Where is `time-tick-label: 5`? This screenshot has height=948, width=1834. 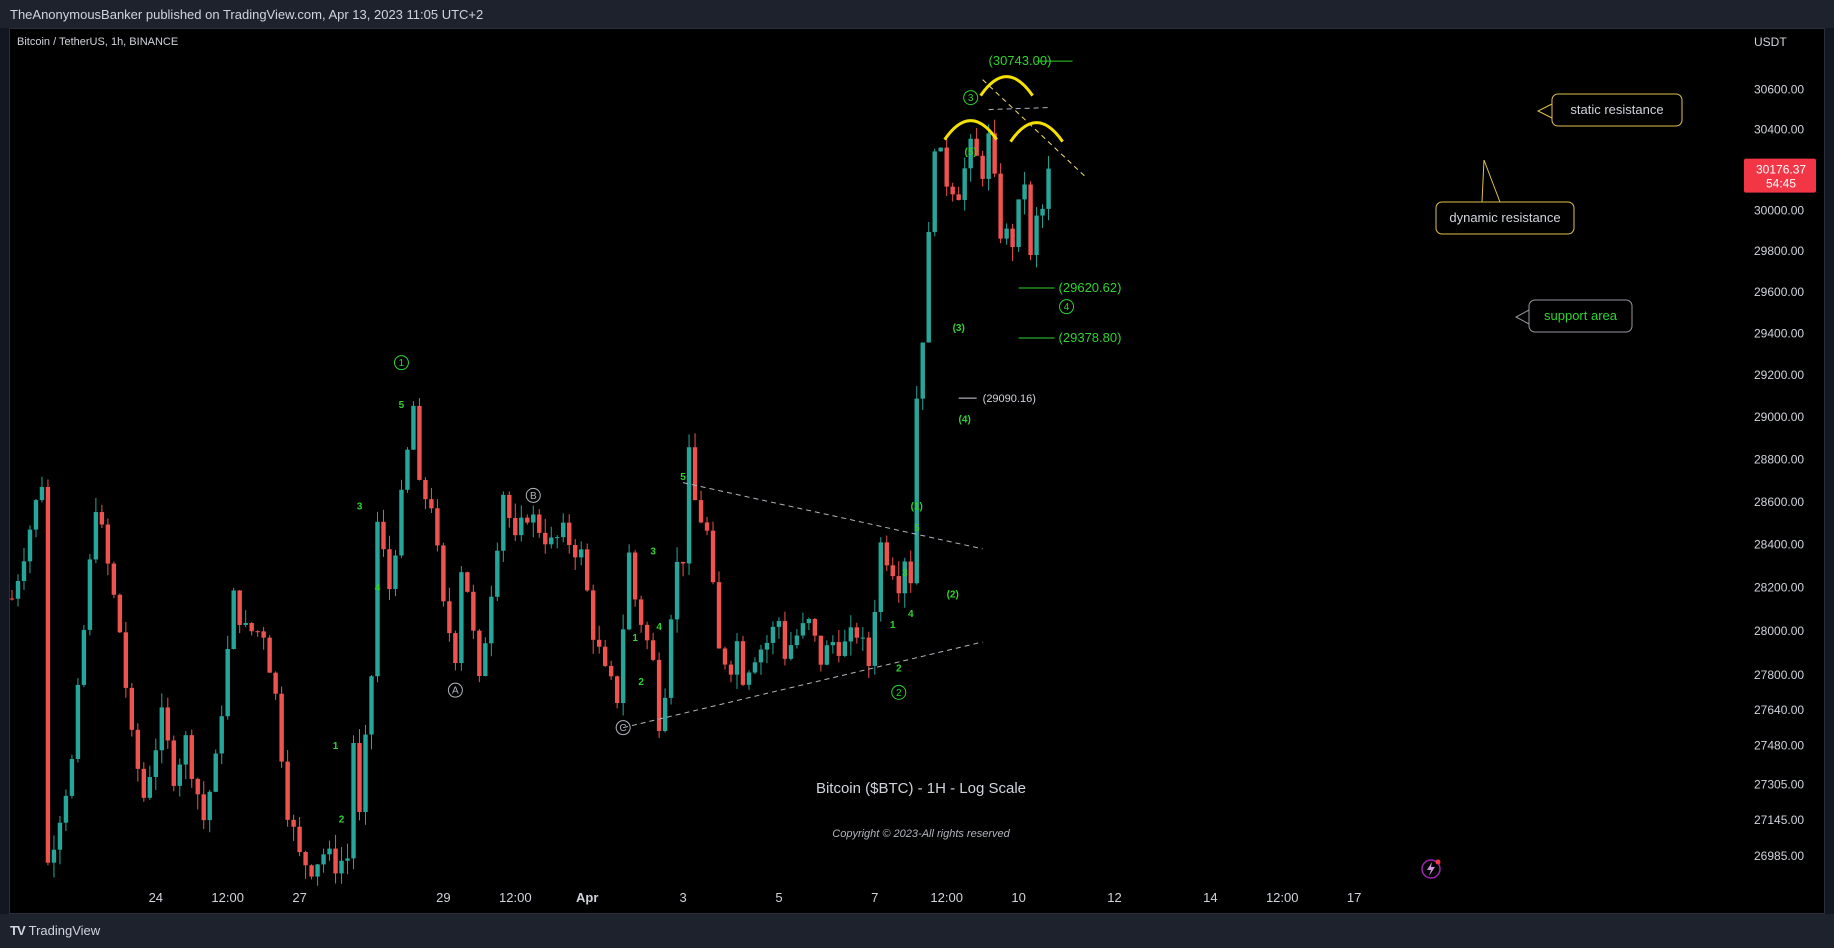
time-tick-label: 5 is located at coordinates (778, 897).